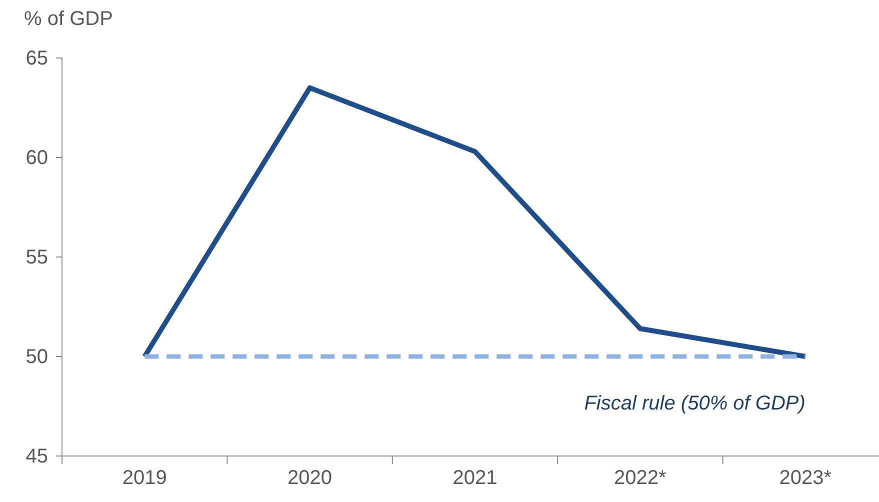 The image size is (879, 502). I want to click on y-tick-label: 60, so click(37, 157).